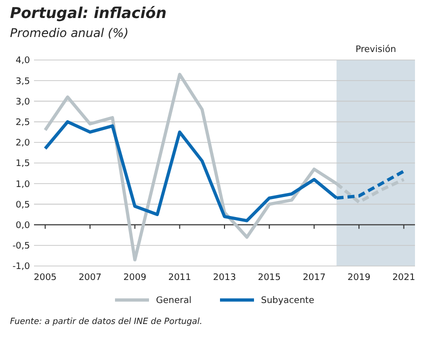 The width and height of the screenshot is (429, 338). Describe the element at coordinates (21, 267) in the screenshot. I see `y-tick-label: -1,0` at that location.